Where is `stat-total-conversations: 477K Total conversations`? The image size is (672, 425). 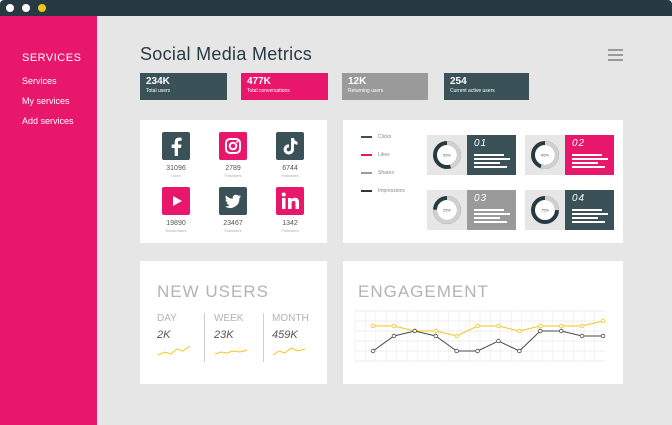
stat-total-conversations: 477K Total conversations is located at coordinates (284, 86).